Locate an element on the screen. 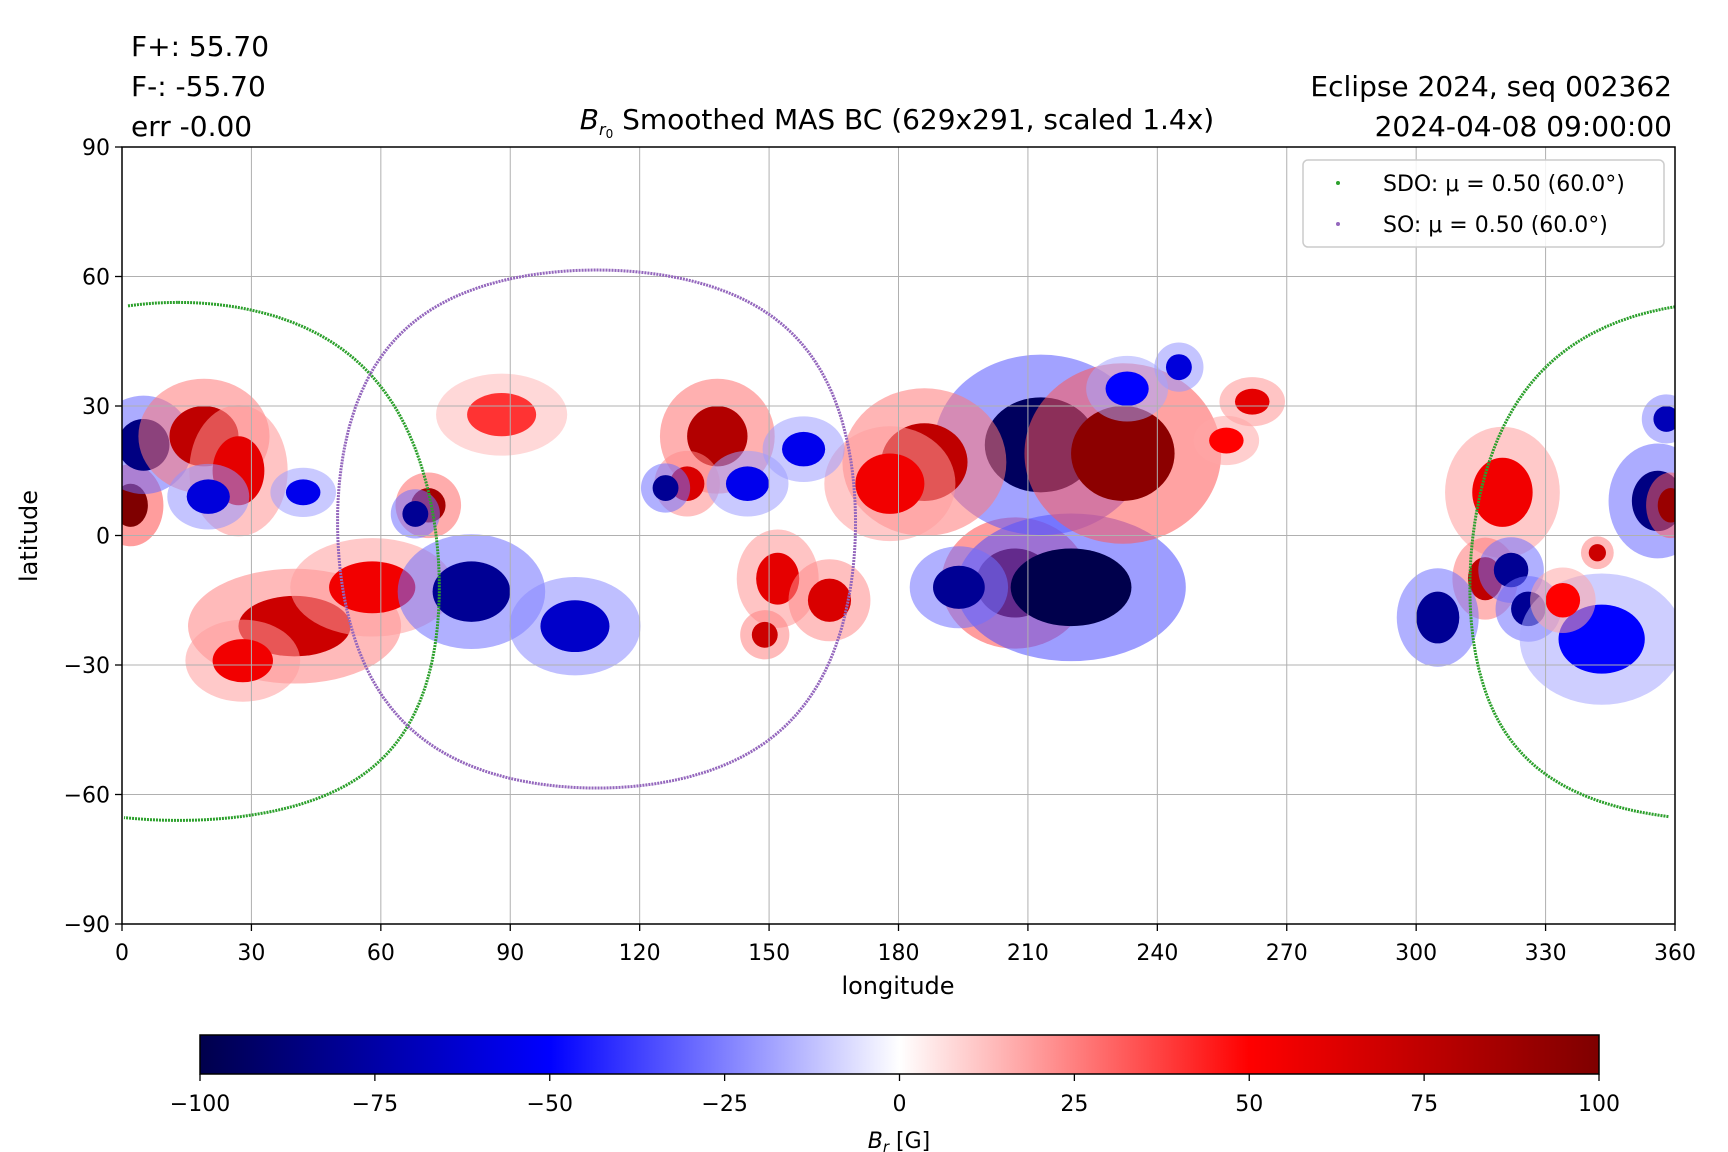  x-tick-label: 30 is located at coordinates (251, 953).